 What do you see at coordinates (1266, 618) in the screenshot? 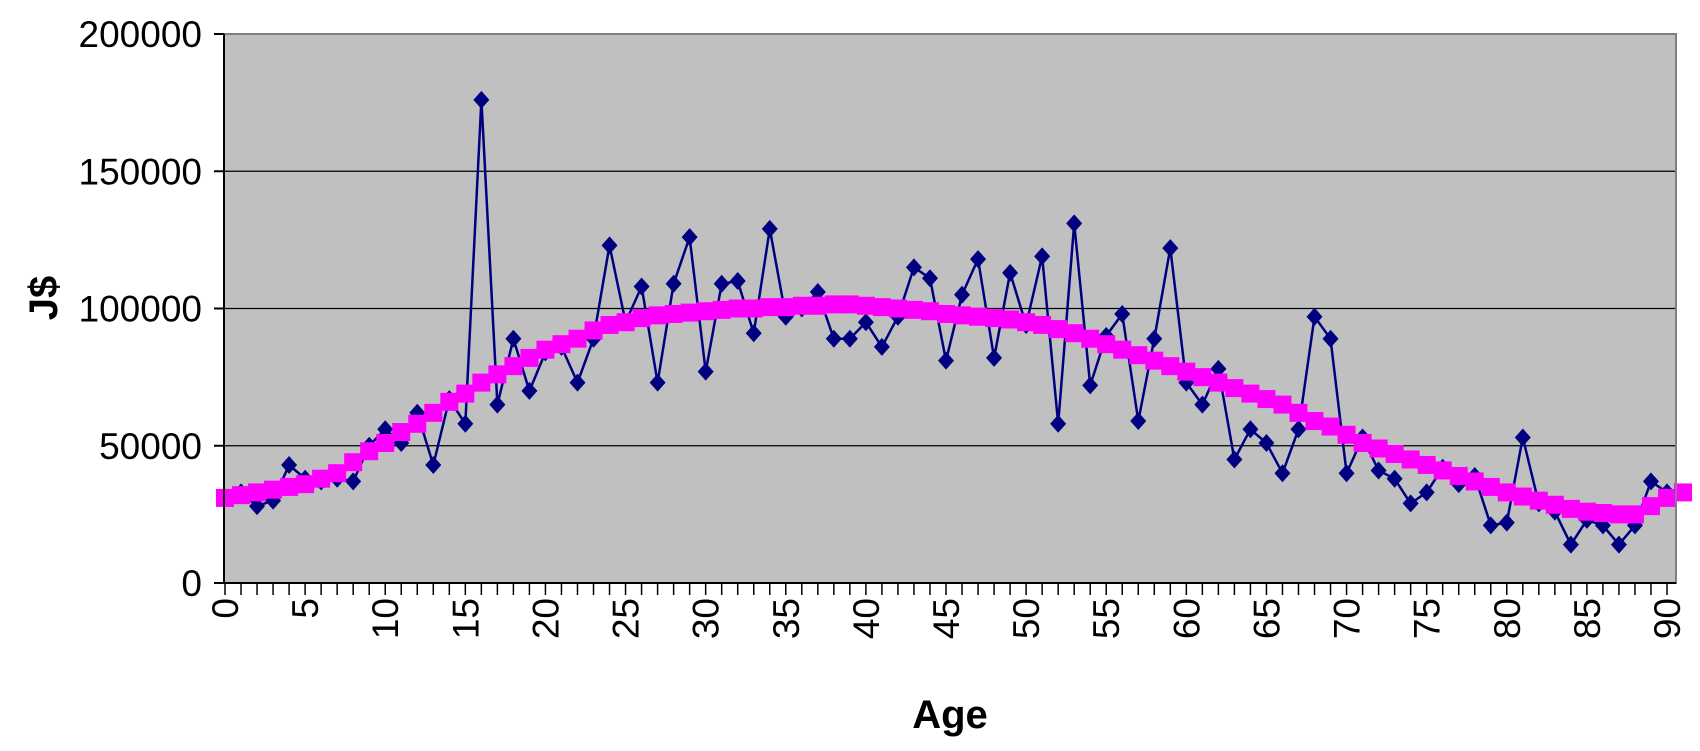
I see `x-tick-label: 65` at bounding box center [1266, 618].